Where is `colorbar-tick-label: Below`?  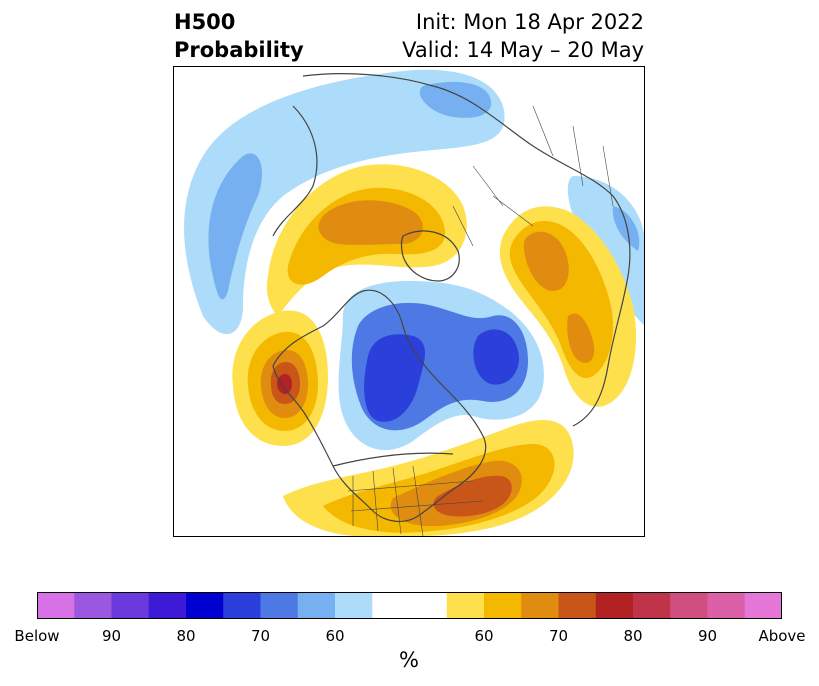
colorbar-tick-label: Below is located at coordinates (37, 636).